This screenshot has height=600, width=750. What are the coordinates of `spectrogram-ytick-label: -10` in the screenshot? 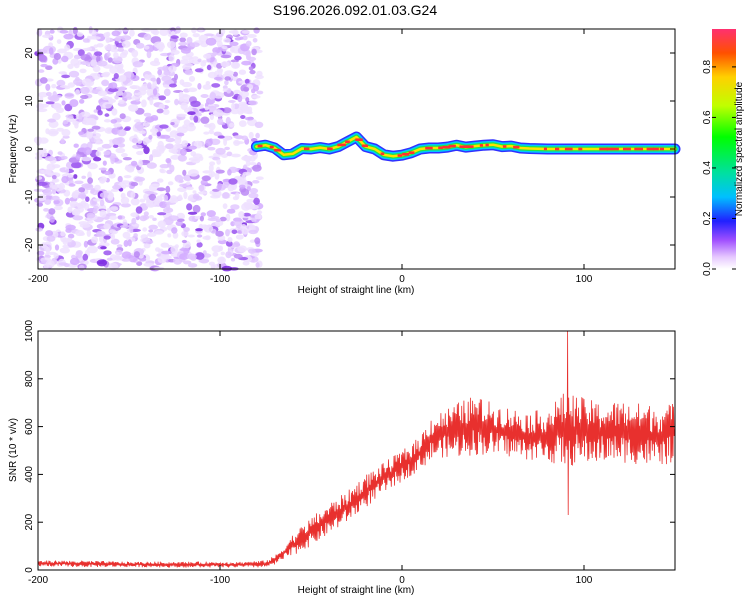 It's located at (29, 196).